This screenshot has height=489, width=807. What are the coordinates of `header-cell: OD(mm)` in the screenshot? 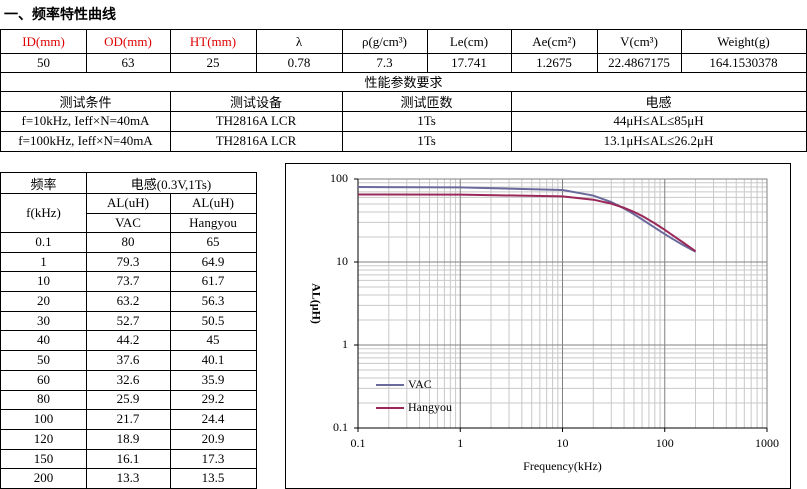 It's located at (128, 41).